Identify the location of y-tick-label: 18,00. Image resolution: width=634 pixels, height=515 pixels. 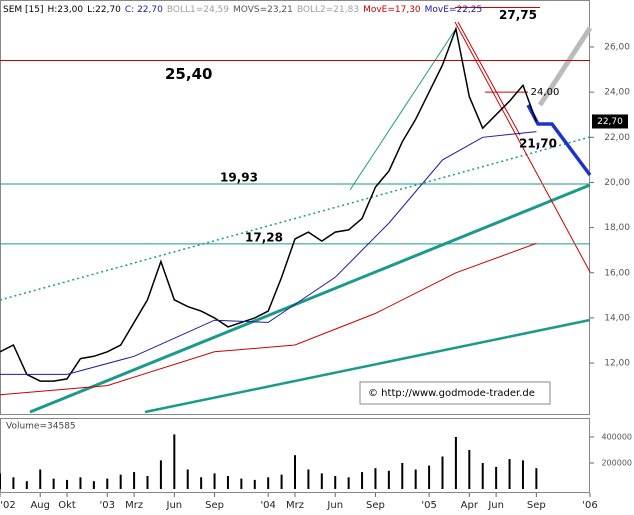
(617, 228).